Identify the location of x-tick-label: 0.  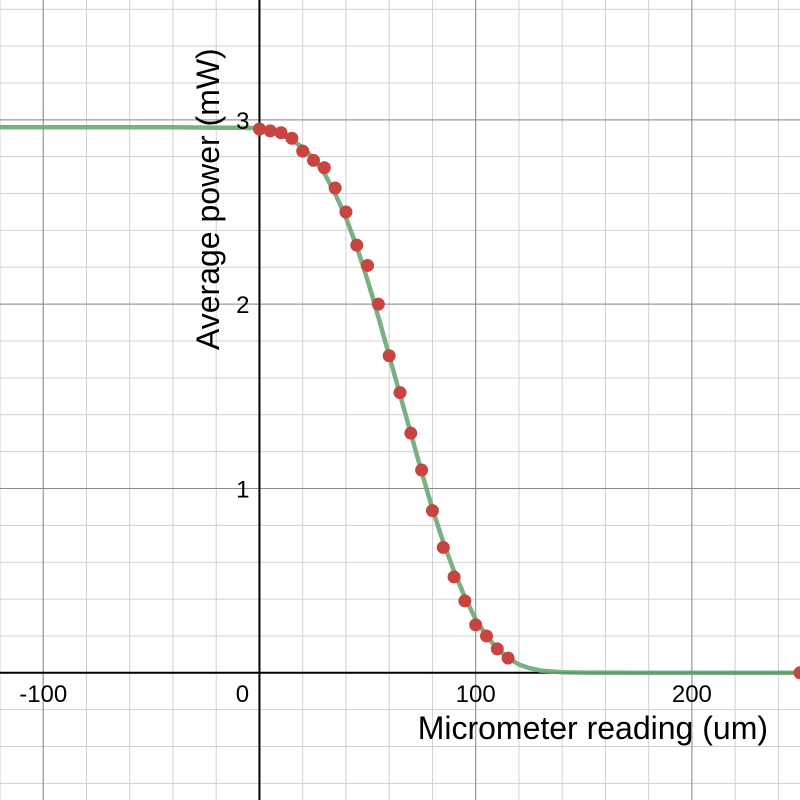
(242, 694).